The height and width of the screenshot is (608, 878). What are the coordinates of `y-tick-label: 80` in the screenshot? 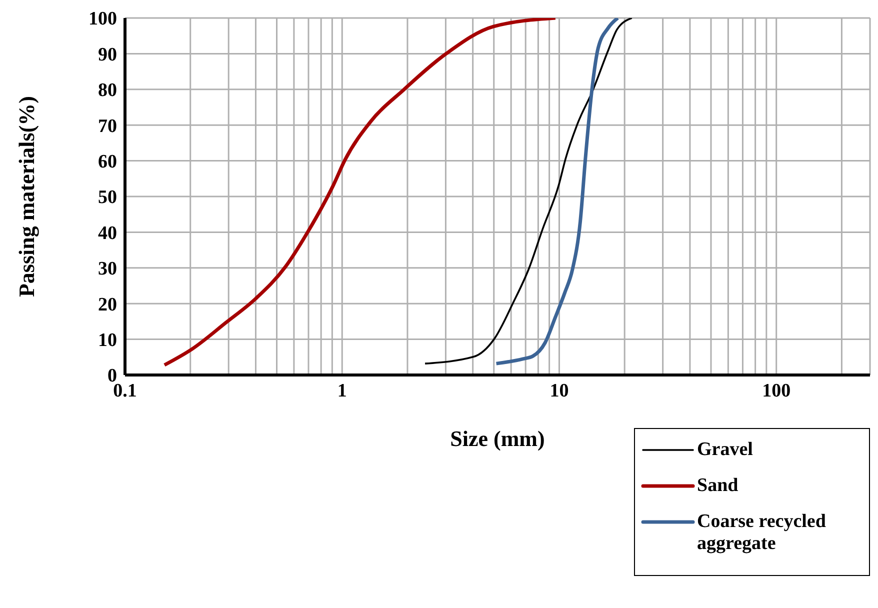 It's located at (107, 91).